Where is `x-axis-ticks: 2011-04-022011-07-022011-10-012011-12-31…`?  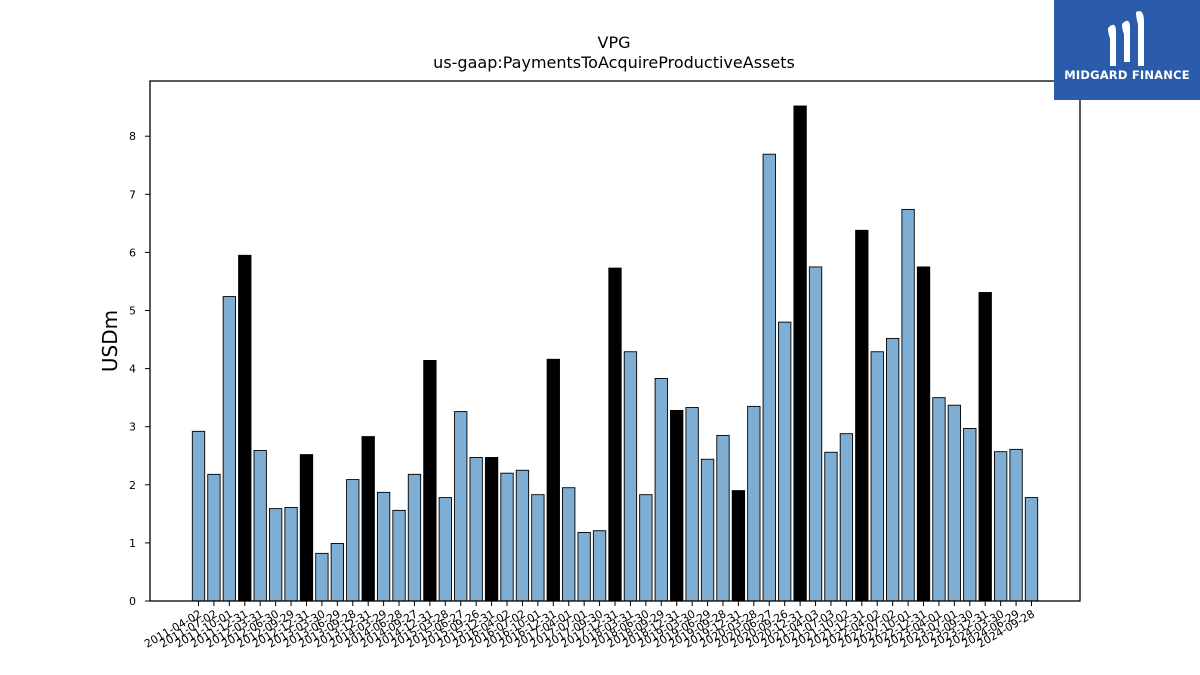
x-axis-ticks: 2011-04-022011-07-022011-10-012011-12-31… is located at coordinates (589, 626).